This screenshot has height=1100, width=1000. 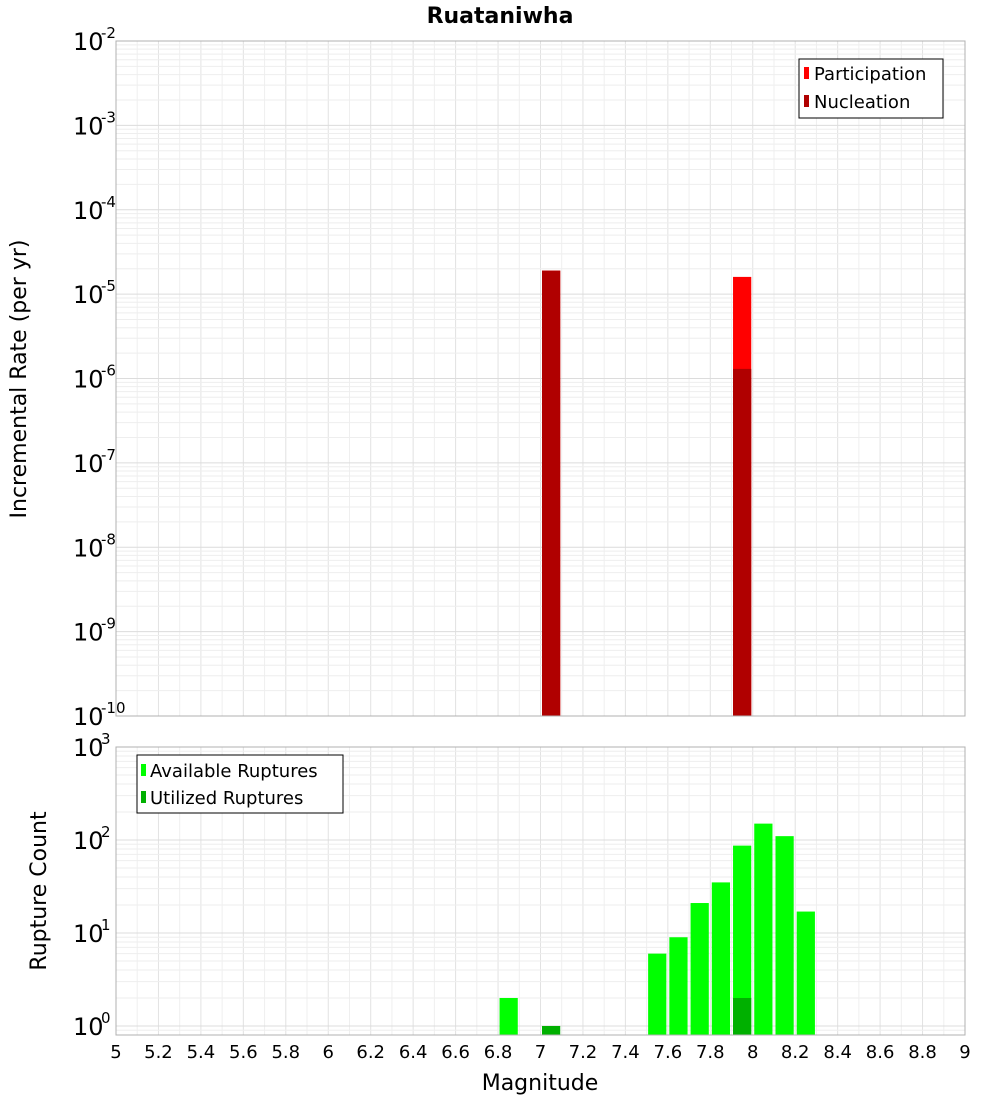 What do you see at coordinates (108, 33) in the screenshot?
I see `rate-y-tick-exponent: -2` at bounding box center [108, 33].